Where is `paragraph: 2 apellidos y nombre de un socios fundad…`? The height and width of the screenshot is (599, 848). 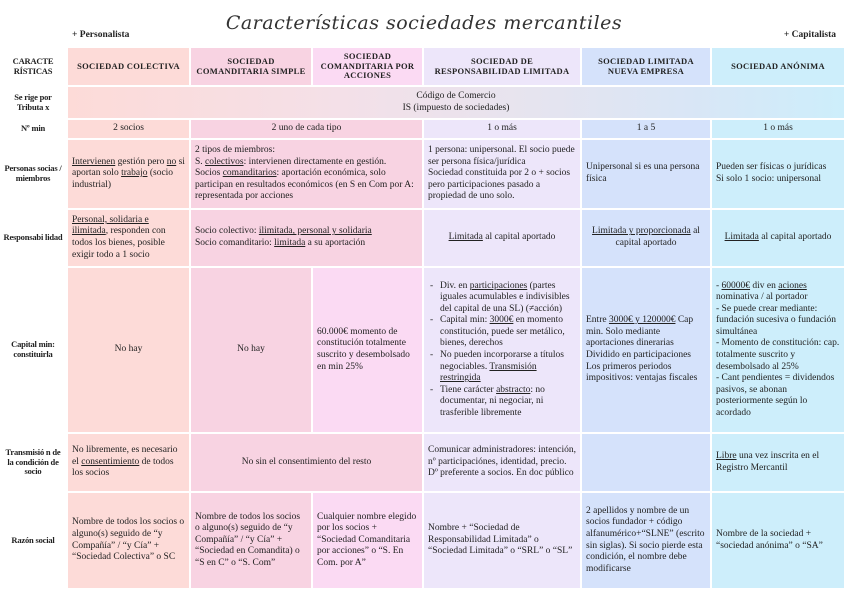 paragraph: 2 apellidos y nombre de un socios fundad… is located at coordinates (646, 540).